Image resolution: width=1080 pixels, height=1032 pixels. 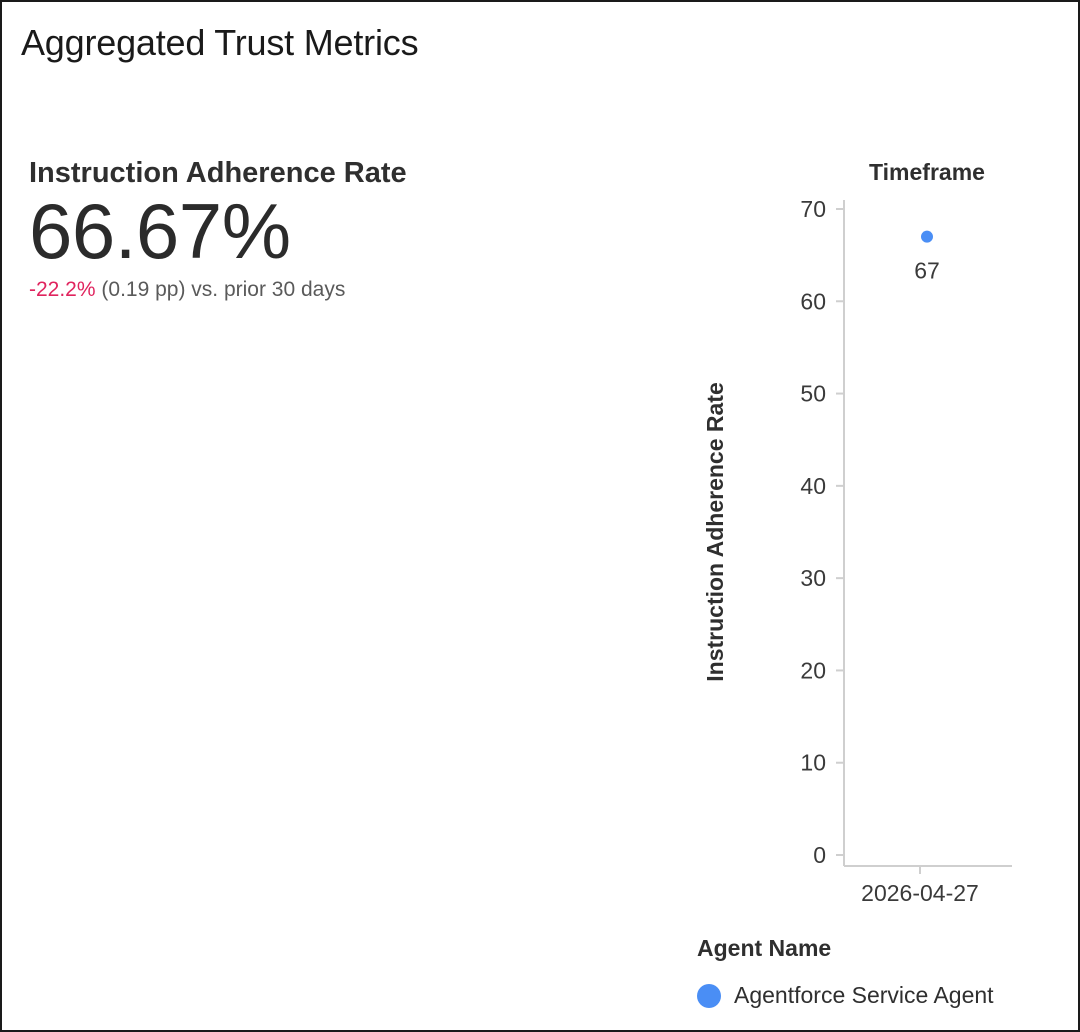 I want to click on data-points: 67, so click(x=927, y=257).